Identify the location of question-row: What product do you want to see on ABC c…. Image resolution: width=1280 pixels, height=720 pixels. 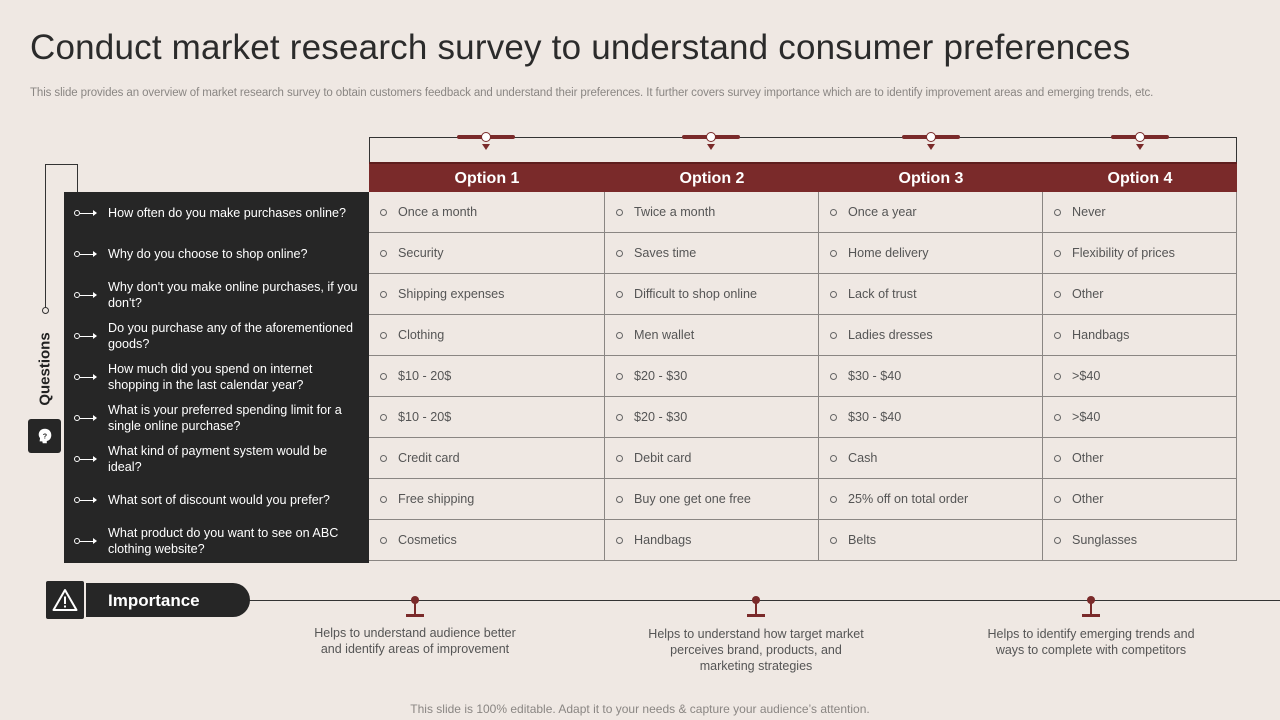
(216, 540).